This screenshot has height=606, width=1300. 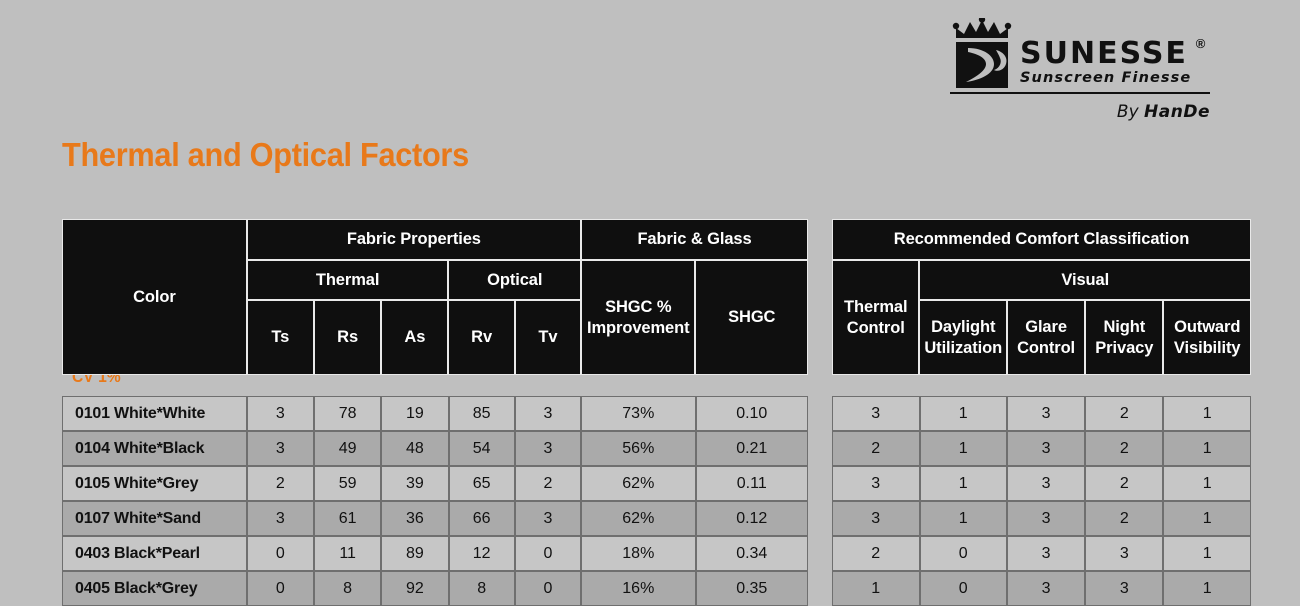 I want to click on header-visual: Visual, so click(x=1085, y=280).